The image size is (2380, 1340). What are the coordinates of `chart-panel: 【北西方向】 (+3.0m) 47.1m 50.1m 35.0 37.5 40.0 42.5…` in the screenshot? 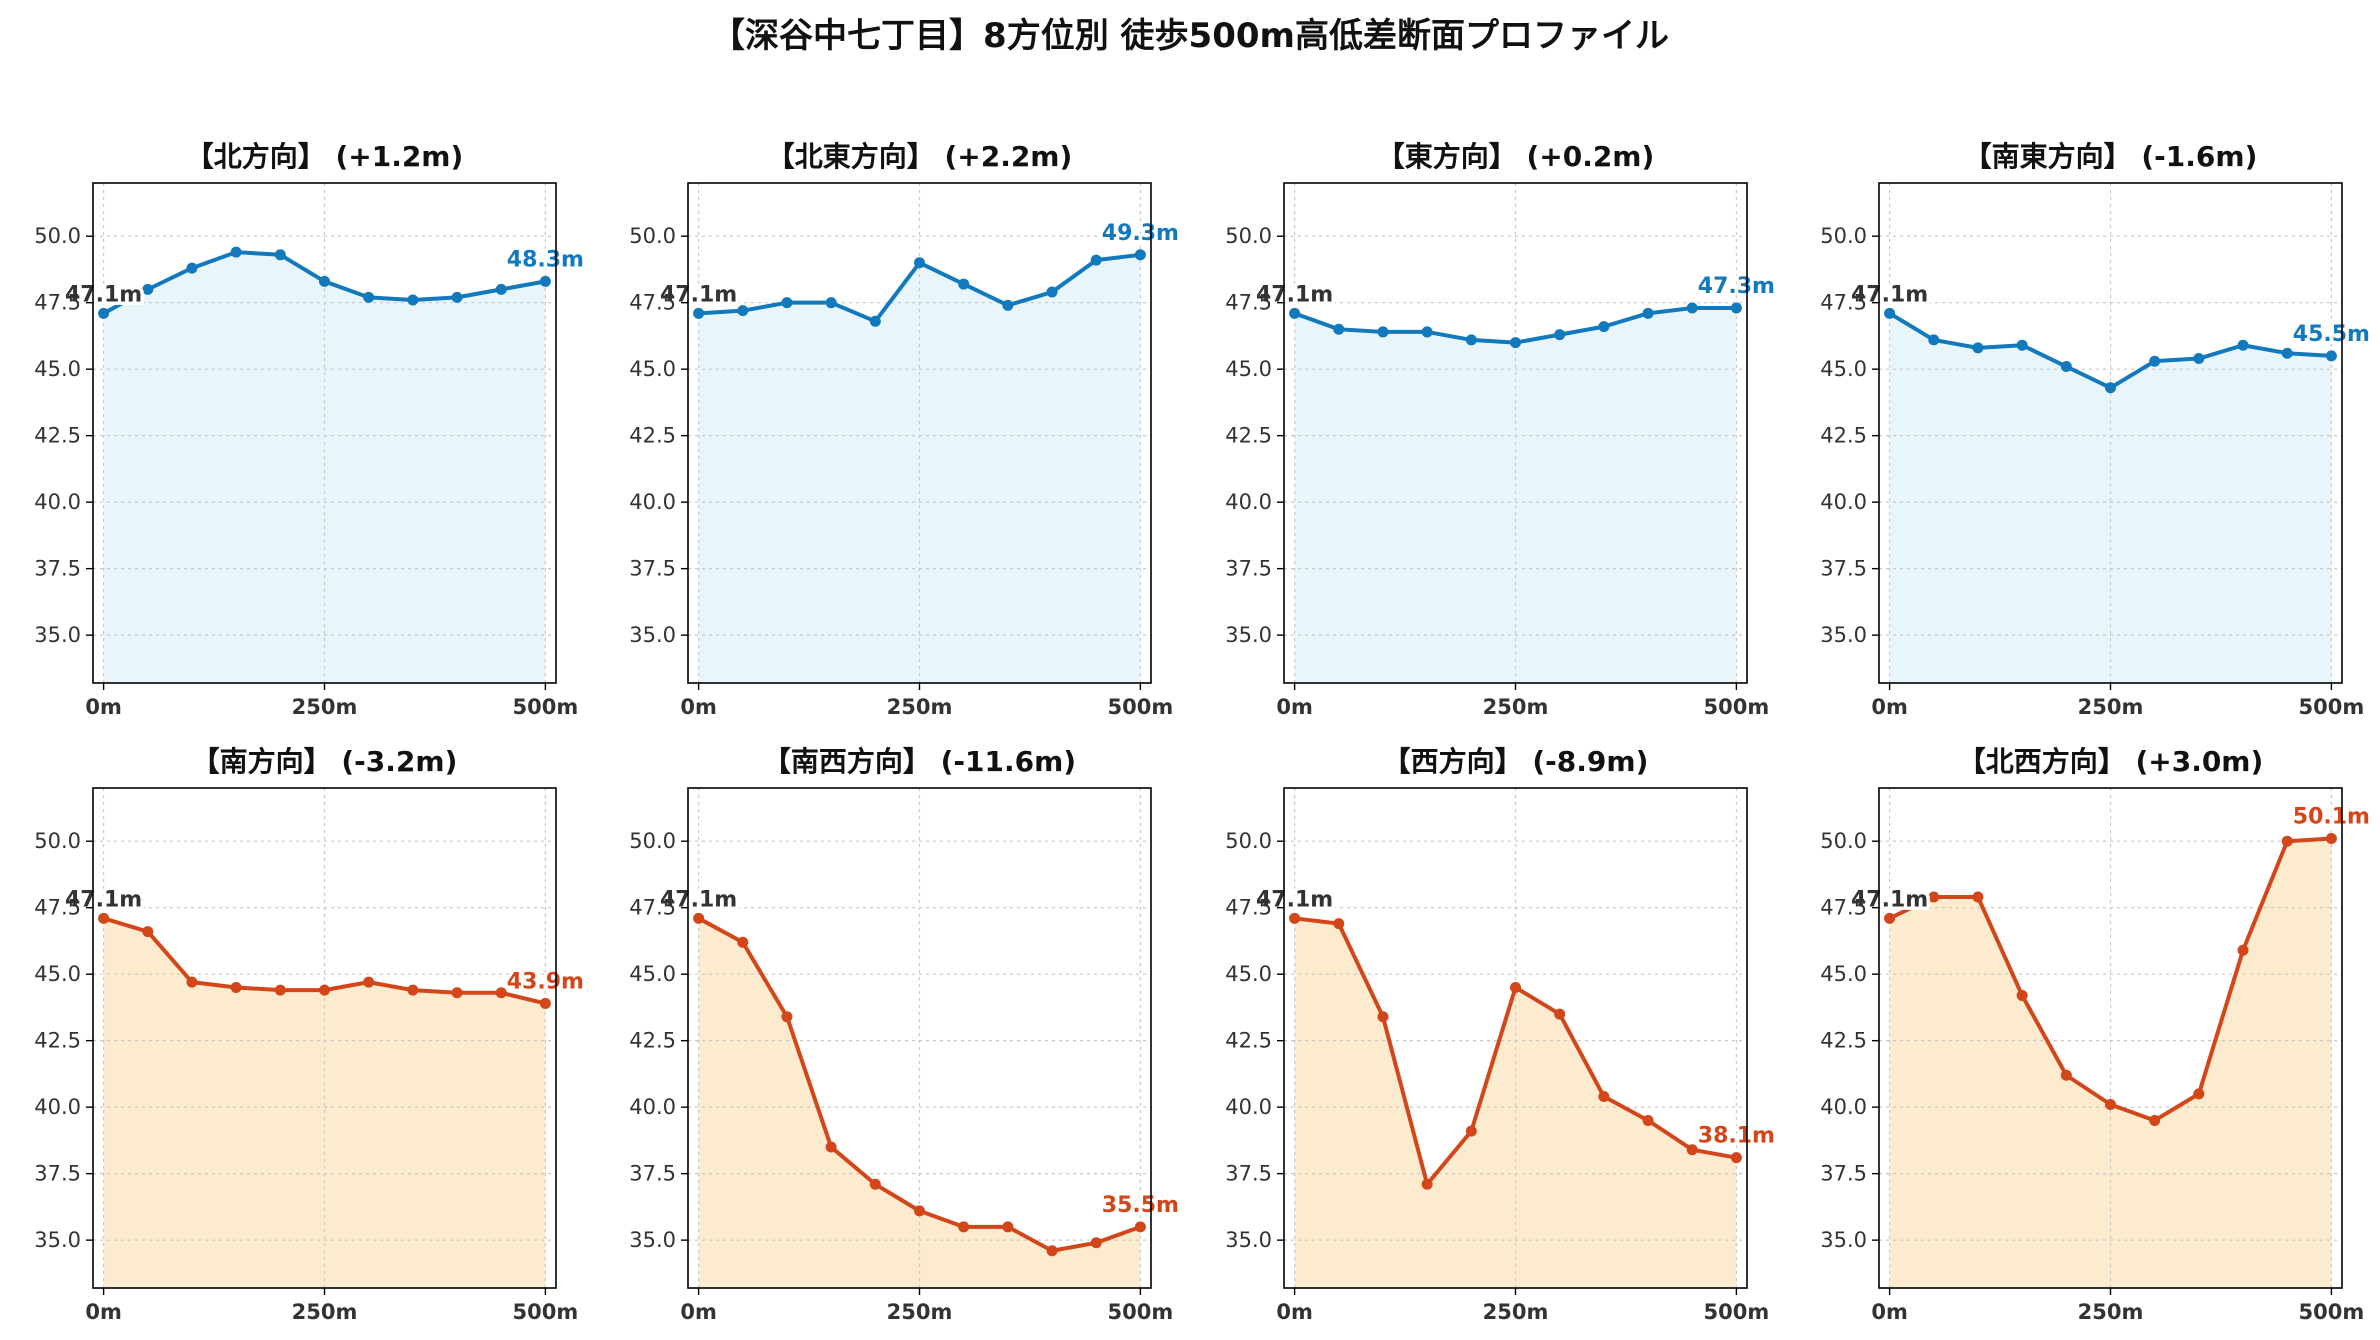 It's located at (2096, 1034).